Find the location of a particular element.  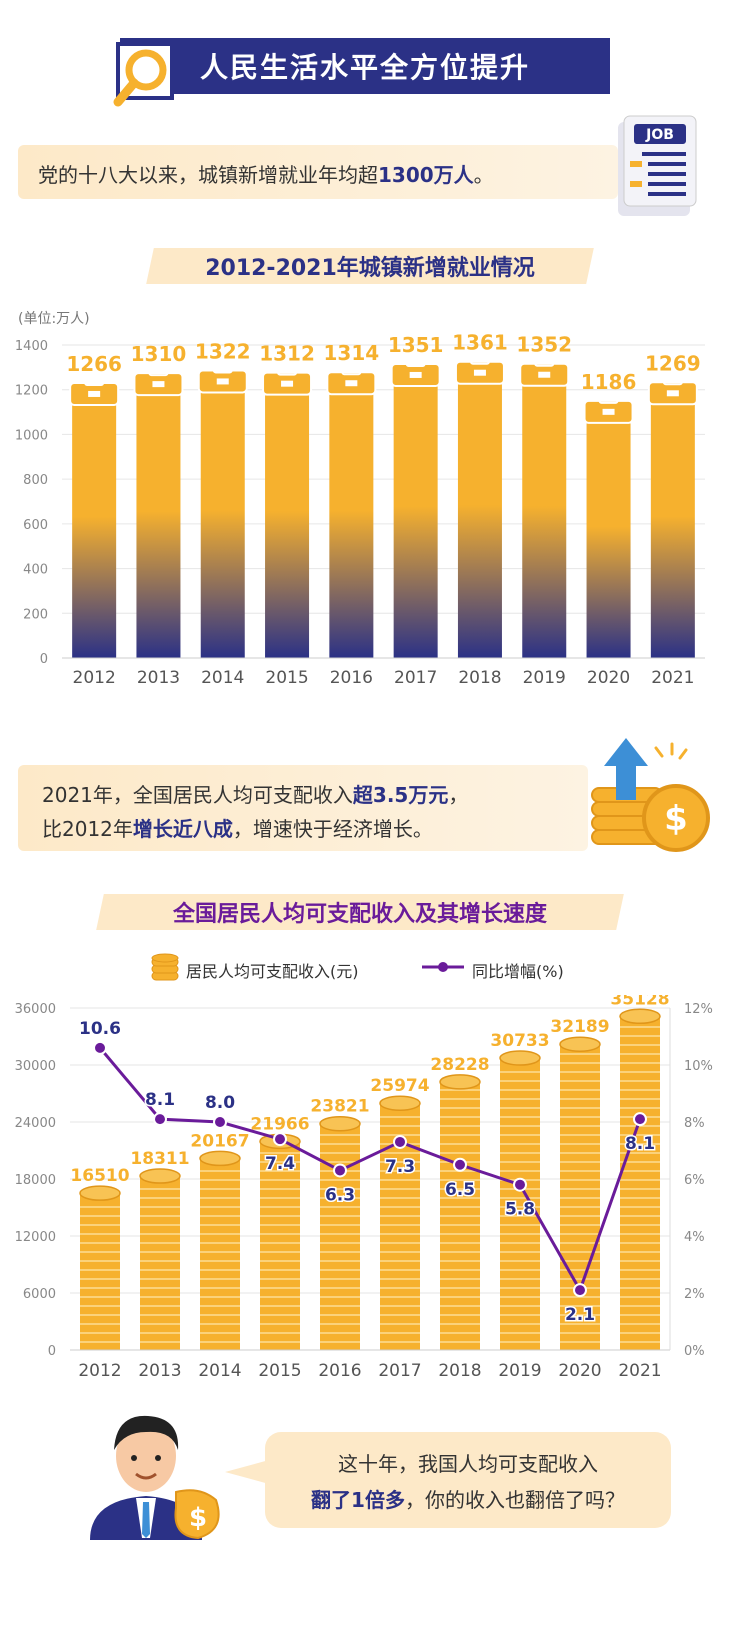

note-text: 党的十八大以来，城镇新增就业年均超 is located at coordinates (208, 175).